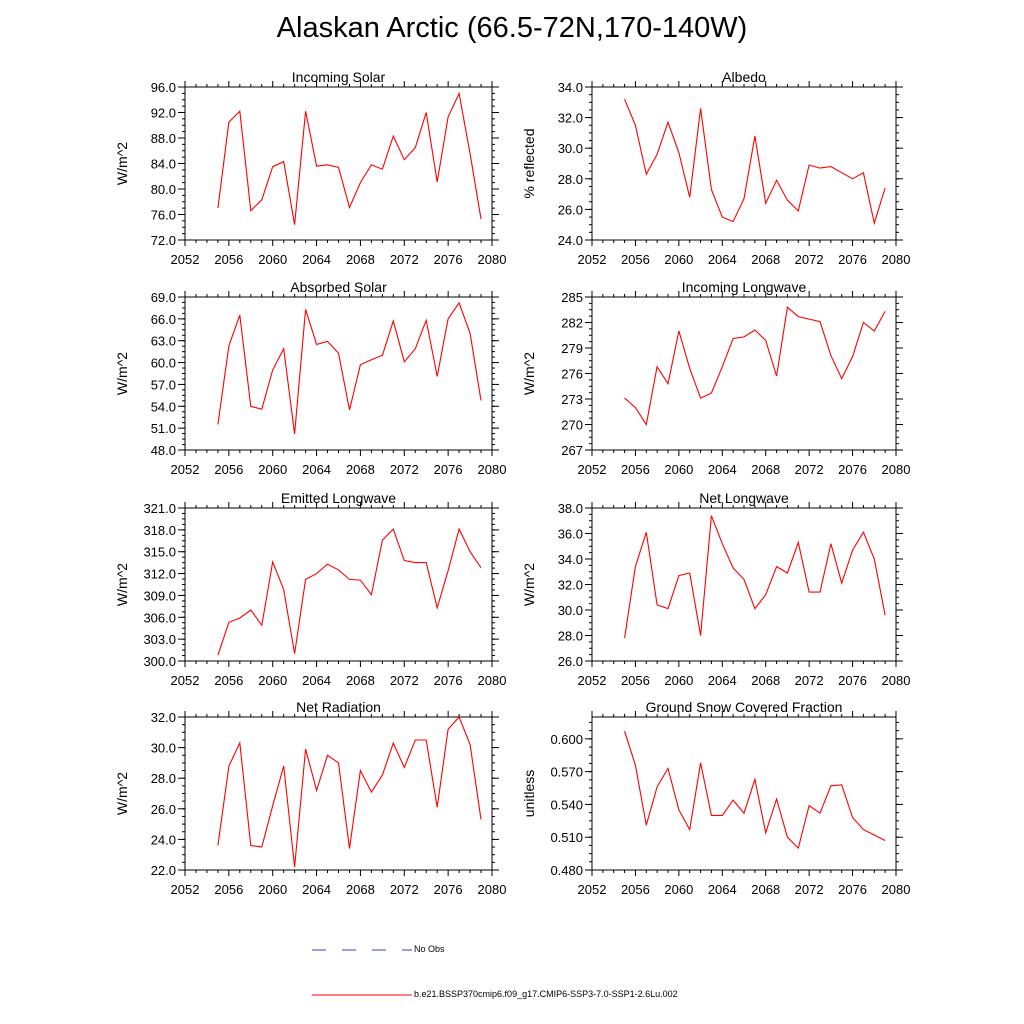 The width and height of the screenshot is (1024, 1024). What do you see at coordinates (159, 574) in the screenshot?
I see `y-tick-label: 312.0` at bounding box center [159, 574].